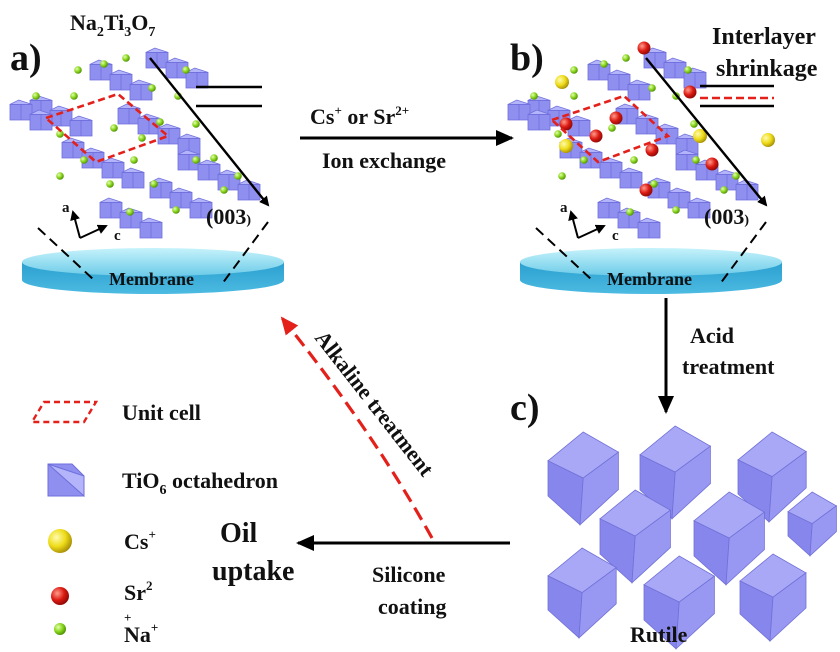  I want to click on axis-c-label-b: c, so click(615, 236).